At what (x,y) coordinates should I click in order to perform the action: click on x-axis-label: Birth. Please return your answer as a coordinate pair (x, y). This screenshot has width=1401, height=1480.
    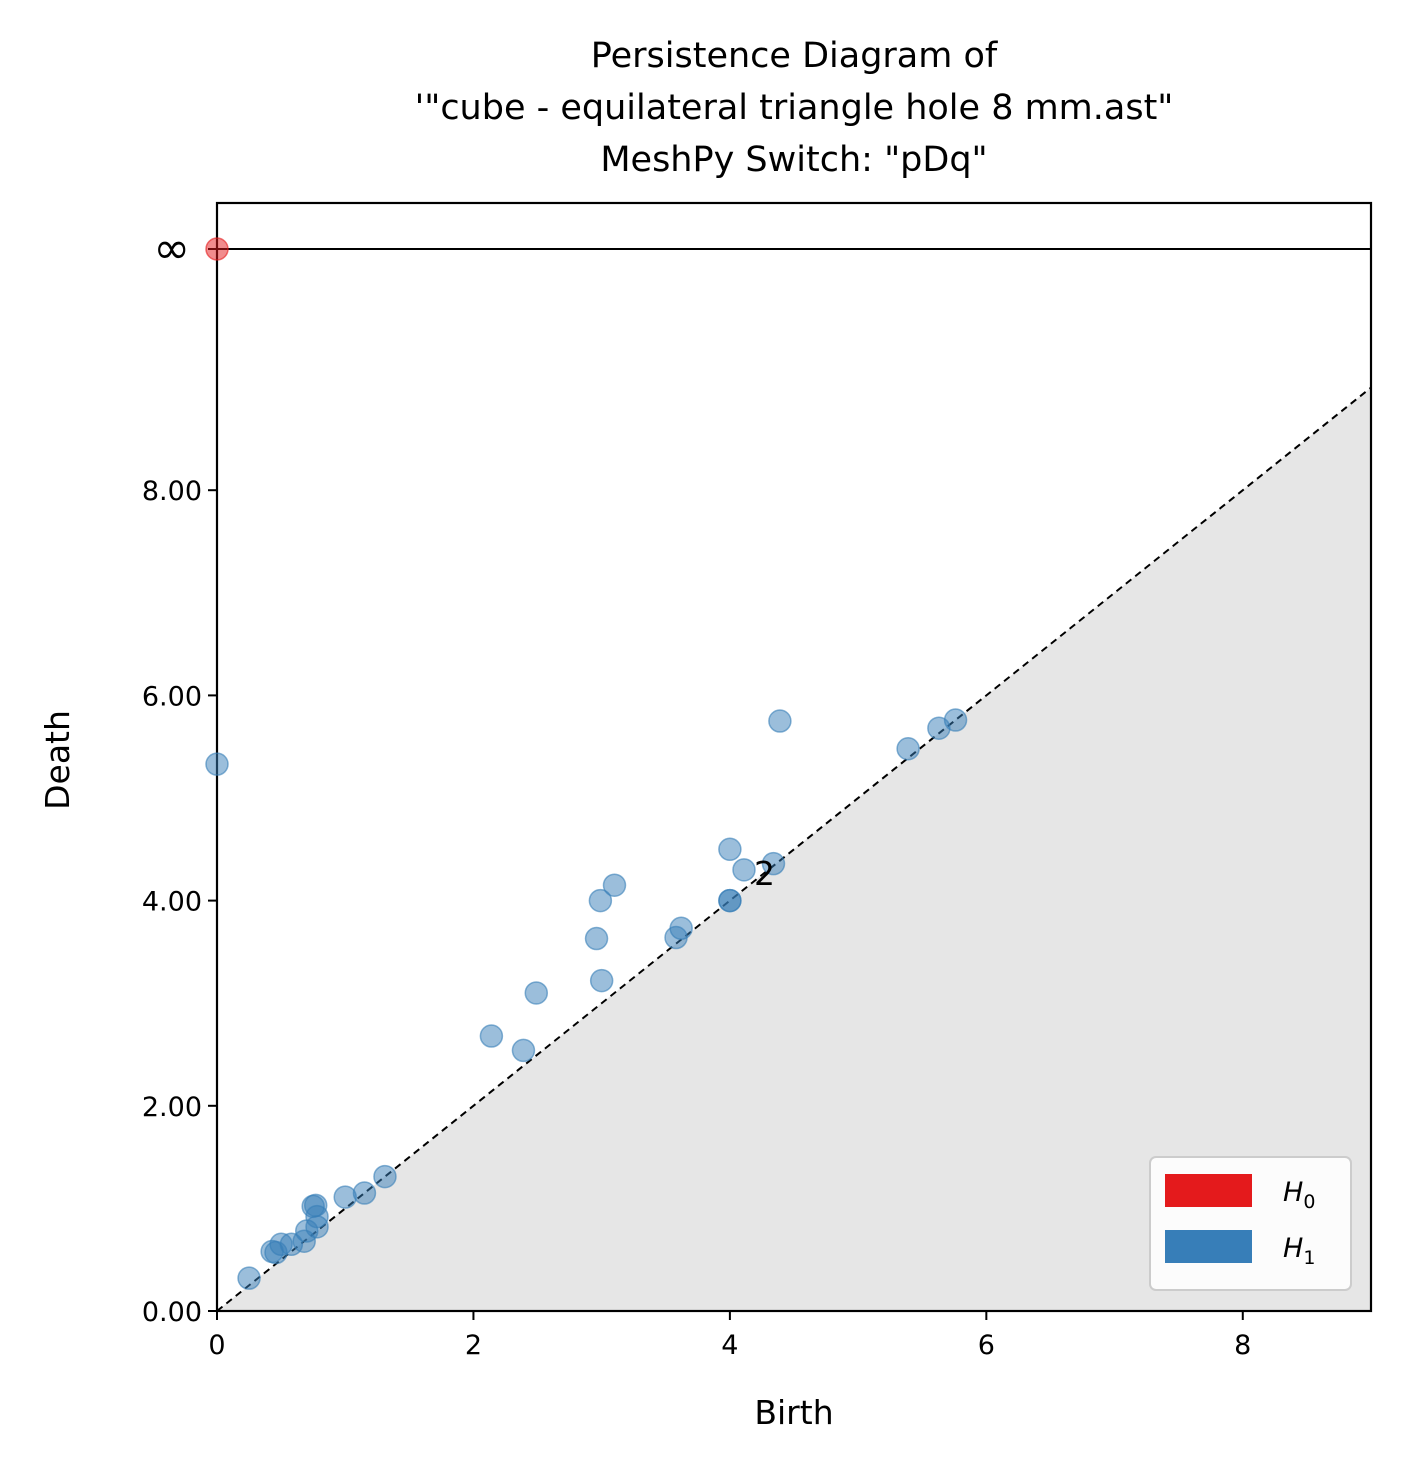
    Looking at the image, I should click on (793, 1412).